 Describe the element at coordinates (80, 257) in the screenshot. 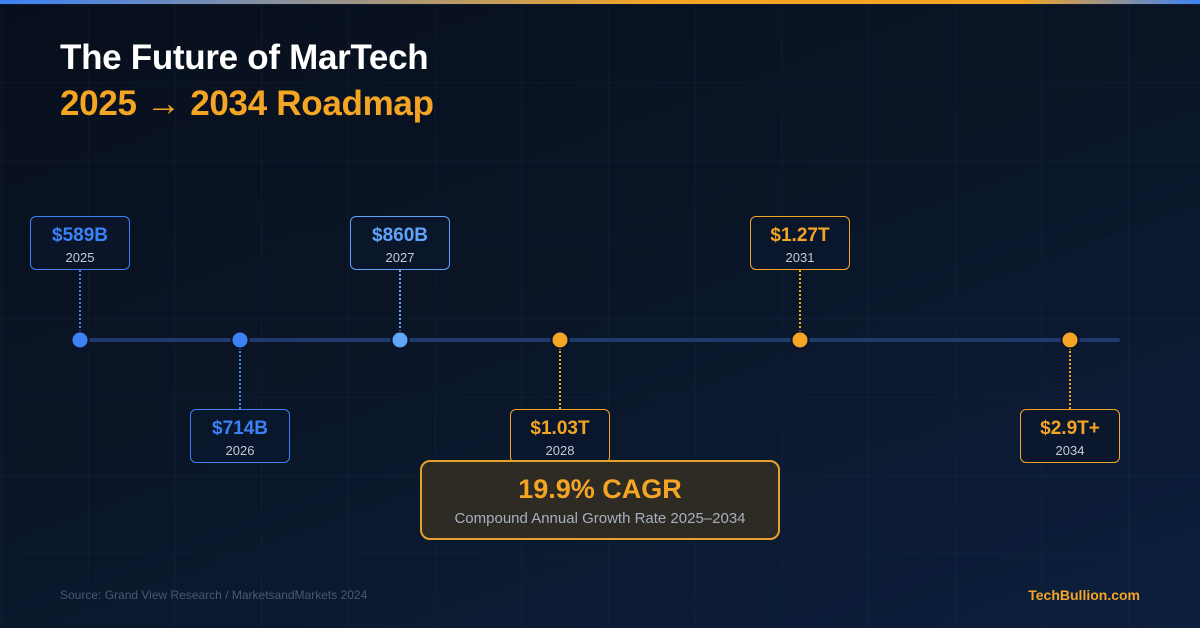

I see `milestone-year: 2025` at that location.